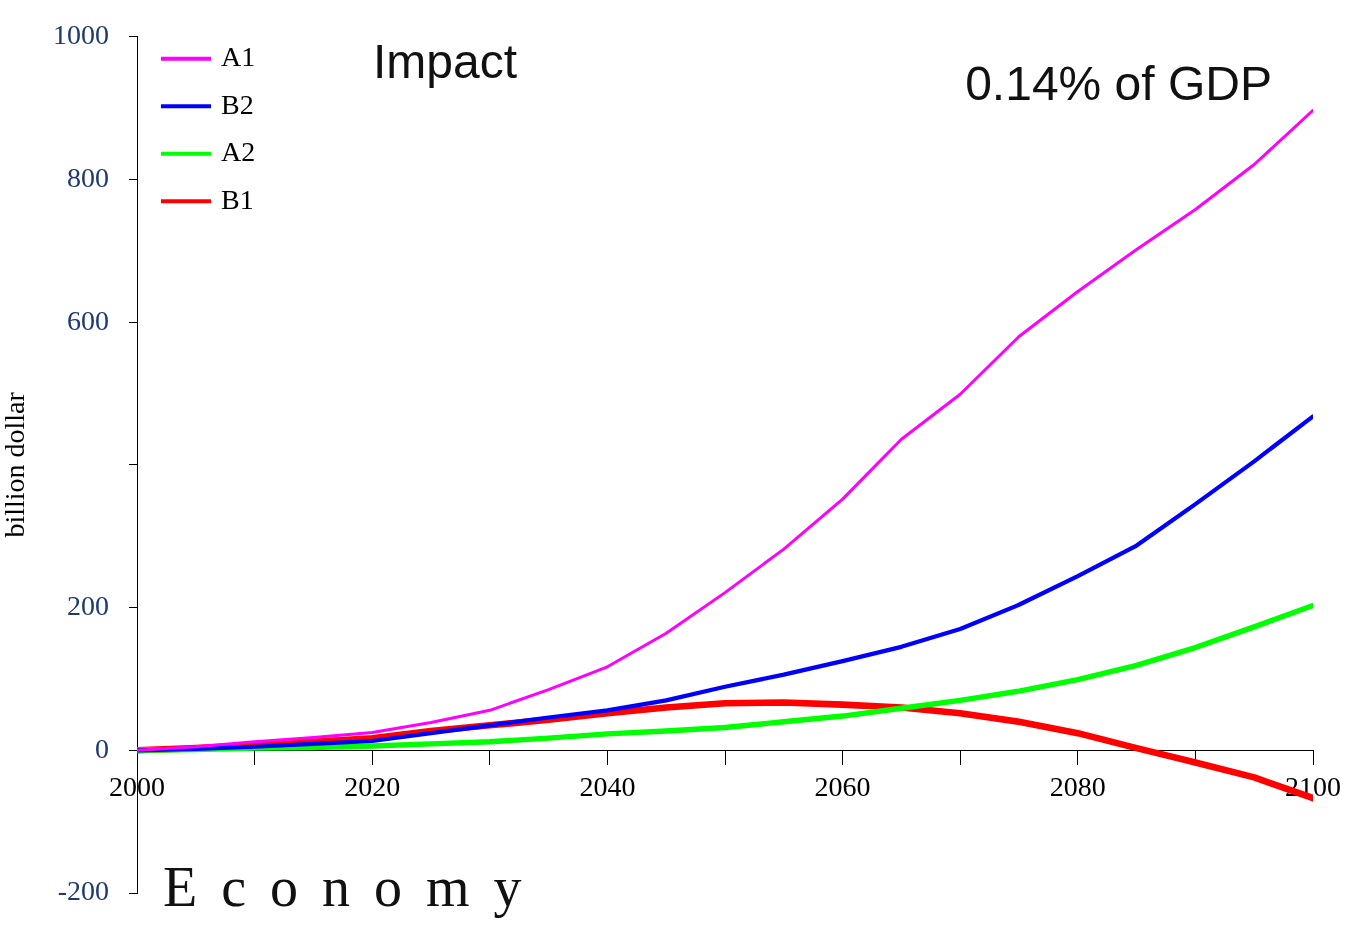 Image resolution: width=1355 pixels, height=933 pixels. What do you see at coordinates (88, 177) in the screenshot?
I see `y-tick-label: 800` at bounding box center [88, 177].